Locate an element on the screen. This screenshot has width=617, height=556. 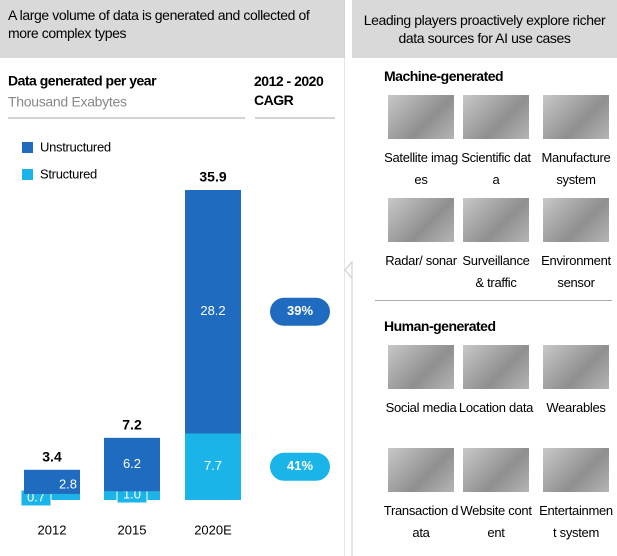
source-item: Website content is located at coordinates (496, 521).